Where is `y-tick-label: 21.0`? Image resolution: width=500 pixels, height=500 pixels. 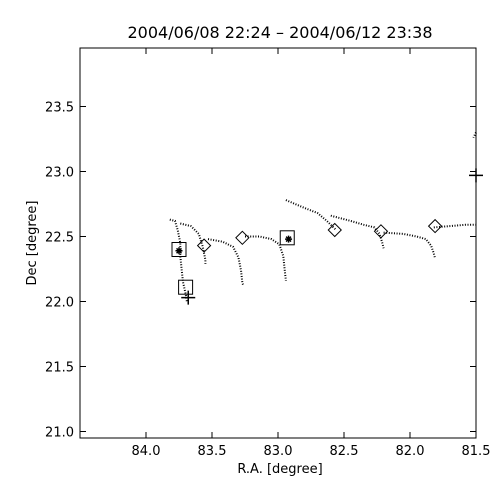 y-tick-label: 21.0 is located at coordinates (59, 433).